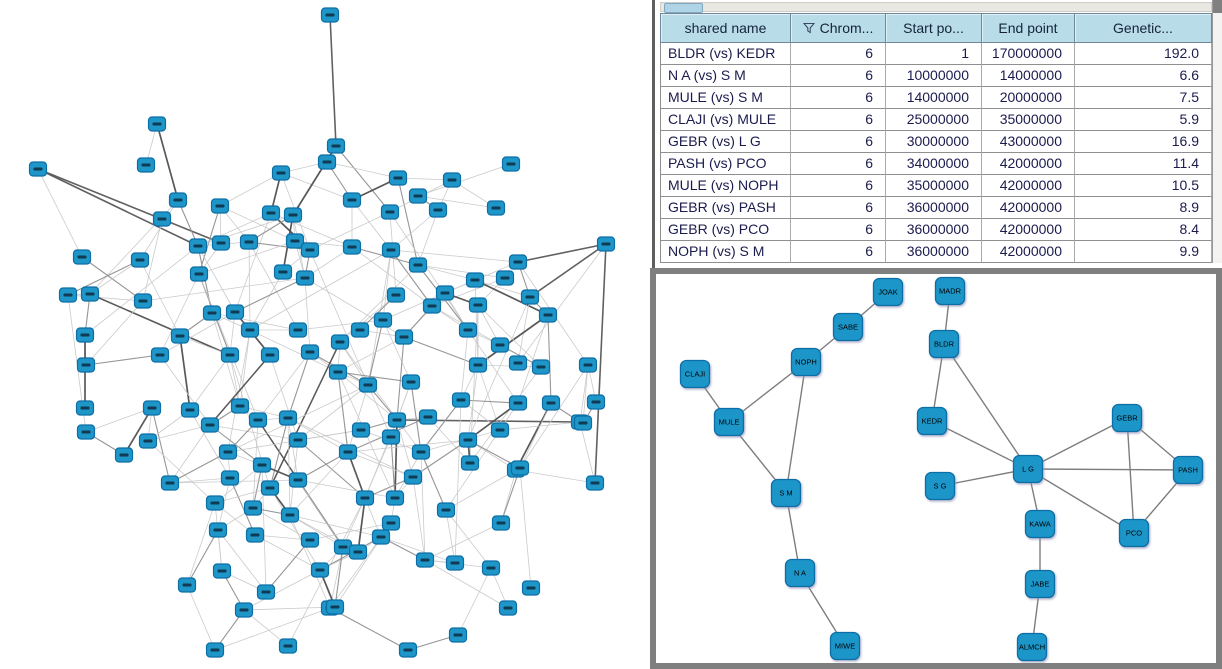  Describe the element at coordinates (1127, 418) in the screenshot. I see `subnetwork-node-gebr: GEBR` at that location.